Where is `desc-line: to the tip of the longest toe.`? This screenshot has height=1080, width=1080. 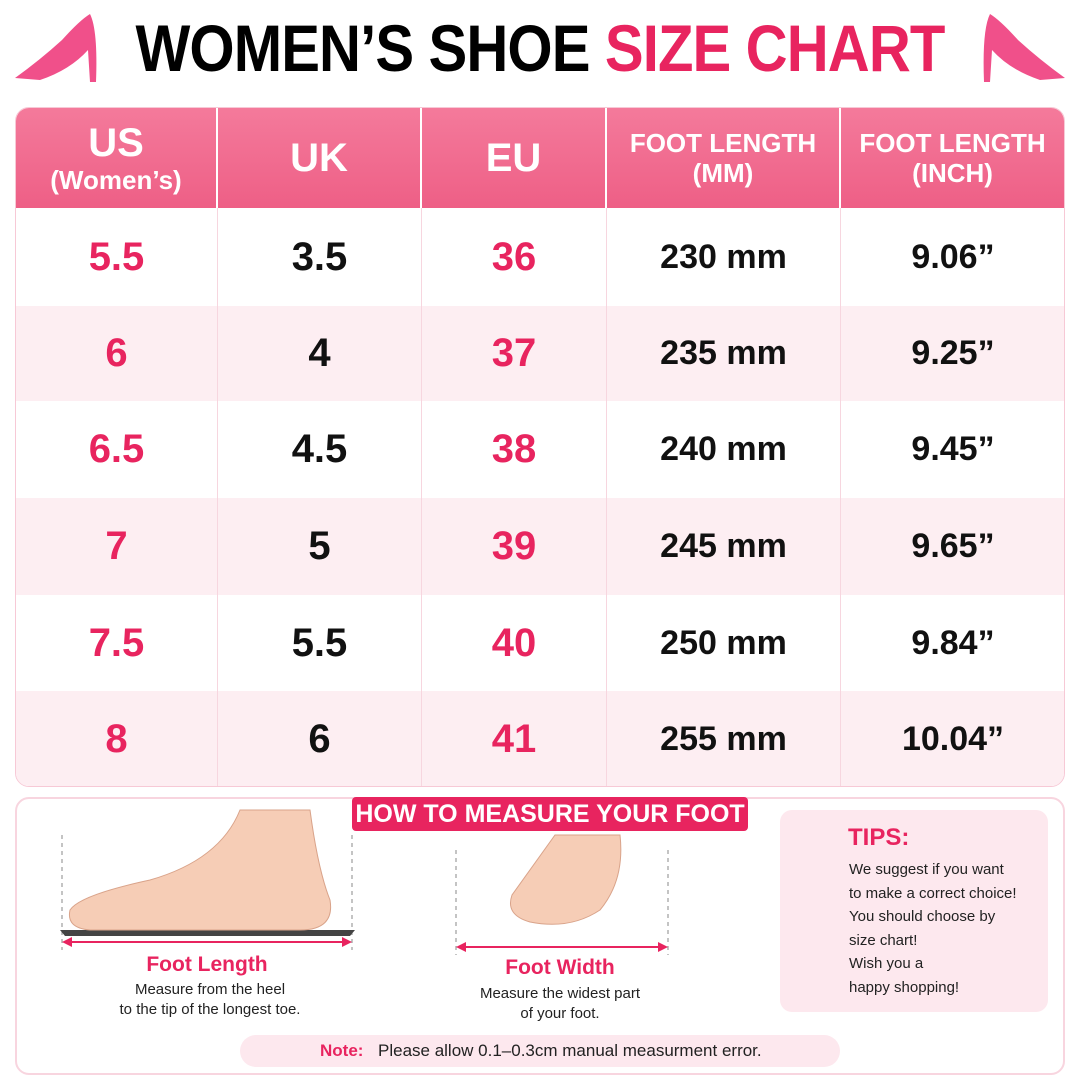 desc-line: to the tip of the longest toe. is located at coordinates (210, 1009).